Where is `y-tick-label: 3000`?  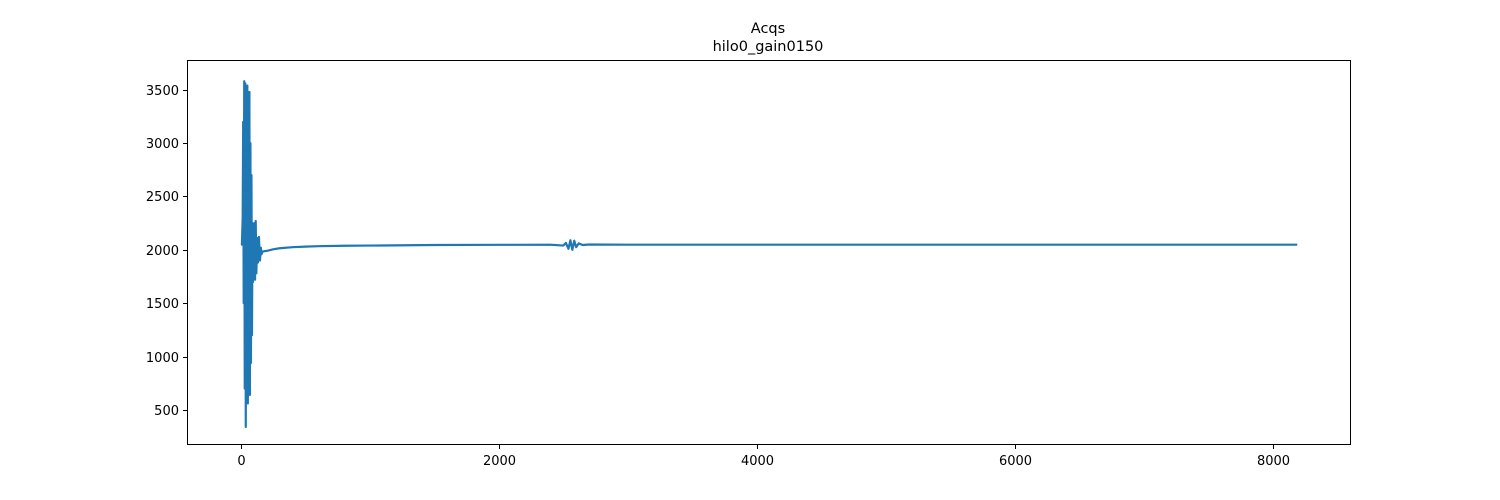 y-tick-label: 3000 is located at coordinates (162, 144).